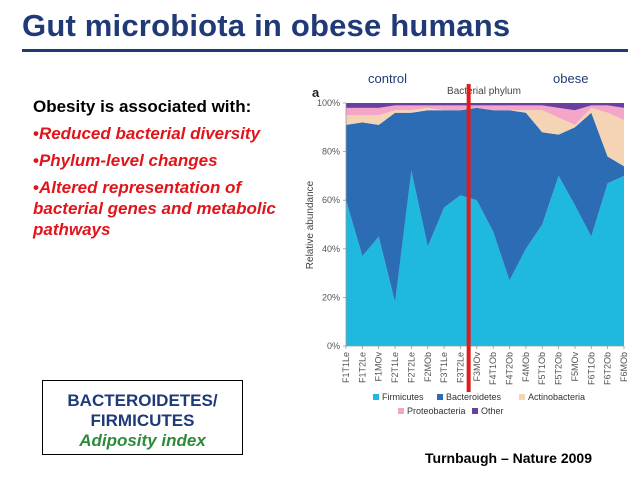  What do you see at coordinates (608, 368) in the screenshot?
I see `x-tick-label: F6T2Ob` at bounding box center [608, 368].